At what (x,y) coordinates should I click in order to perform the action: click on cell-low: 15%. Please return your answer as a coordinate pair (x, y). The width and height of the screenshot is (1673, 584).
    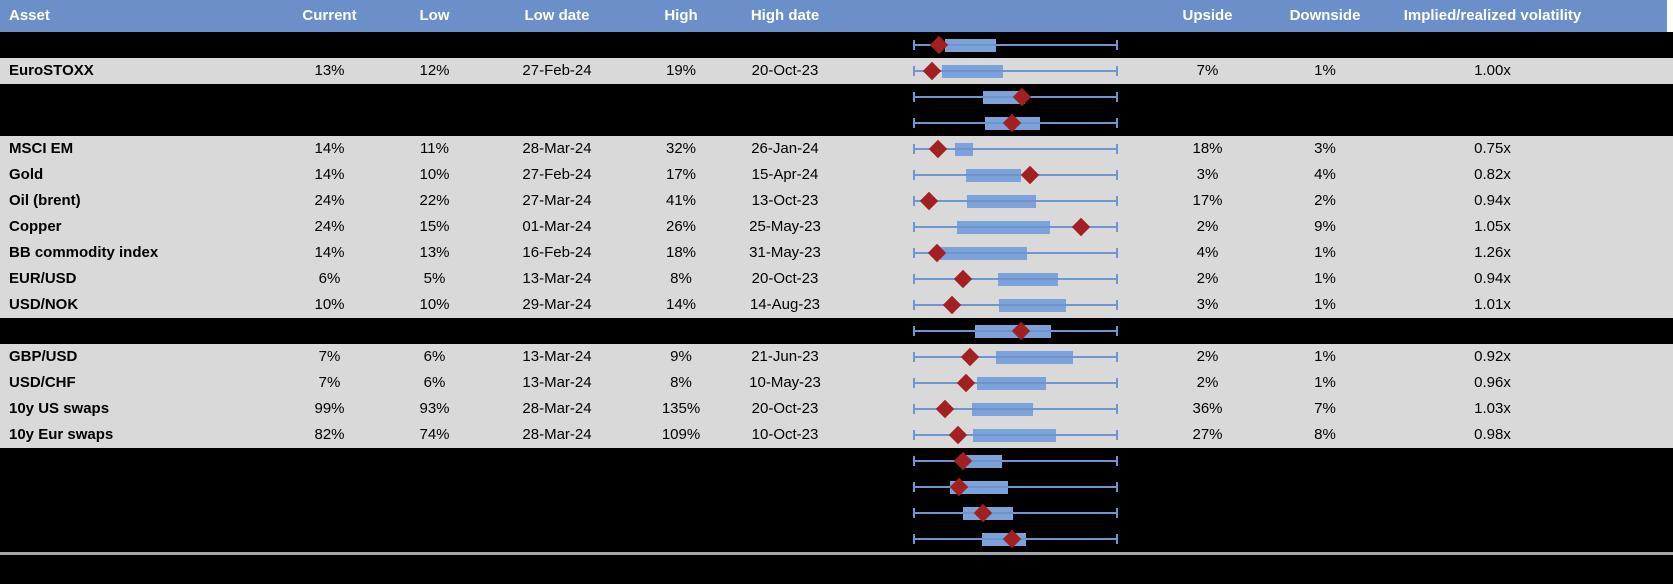
    Looking at the image, I should click on (434, 226).